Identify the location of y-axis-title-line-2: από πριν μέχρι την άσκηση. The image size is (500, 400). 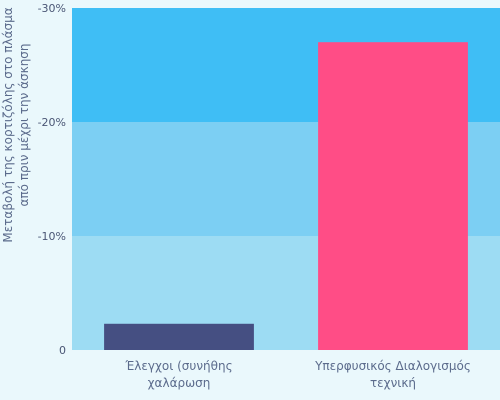
(24, 124).